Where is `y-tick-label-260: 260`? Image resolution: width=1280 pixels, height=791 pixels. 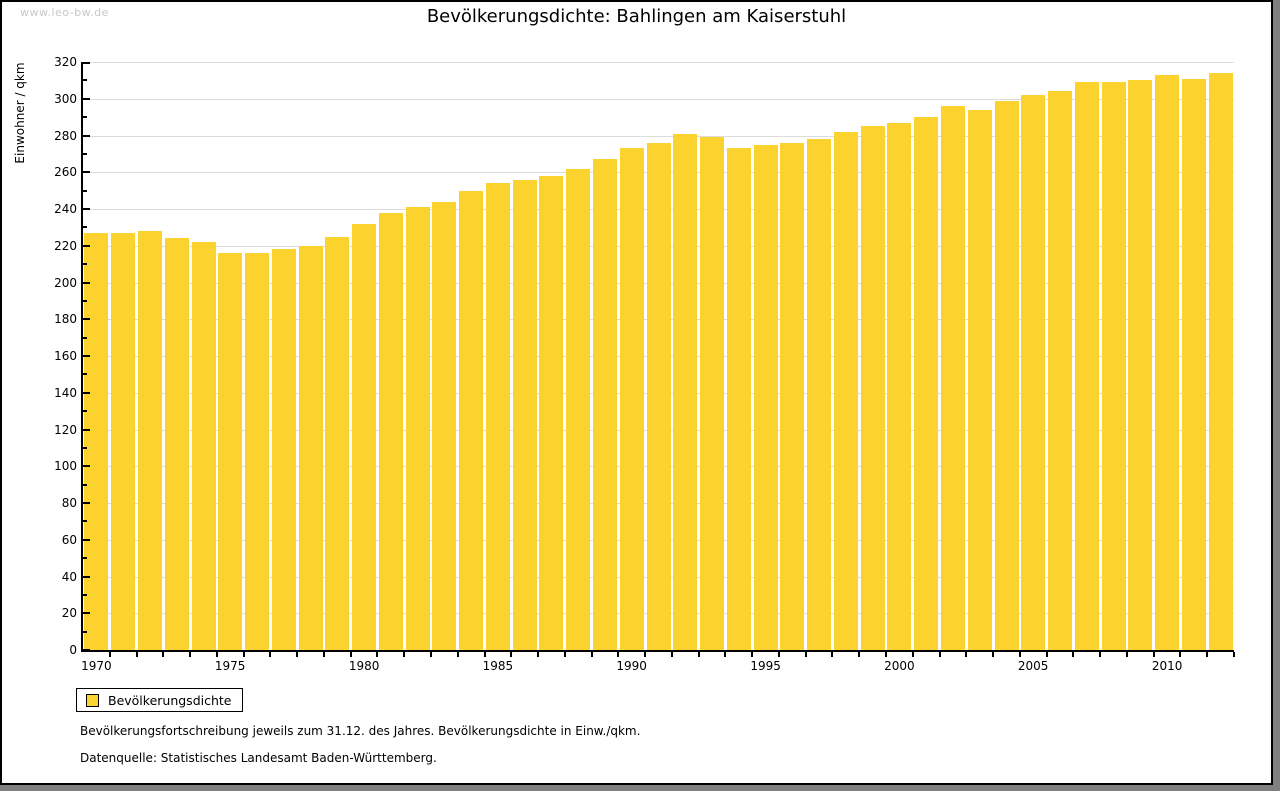
y-tick-label-260: 260 is located at coordinates (65, 172).